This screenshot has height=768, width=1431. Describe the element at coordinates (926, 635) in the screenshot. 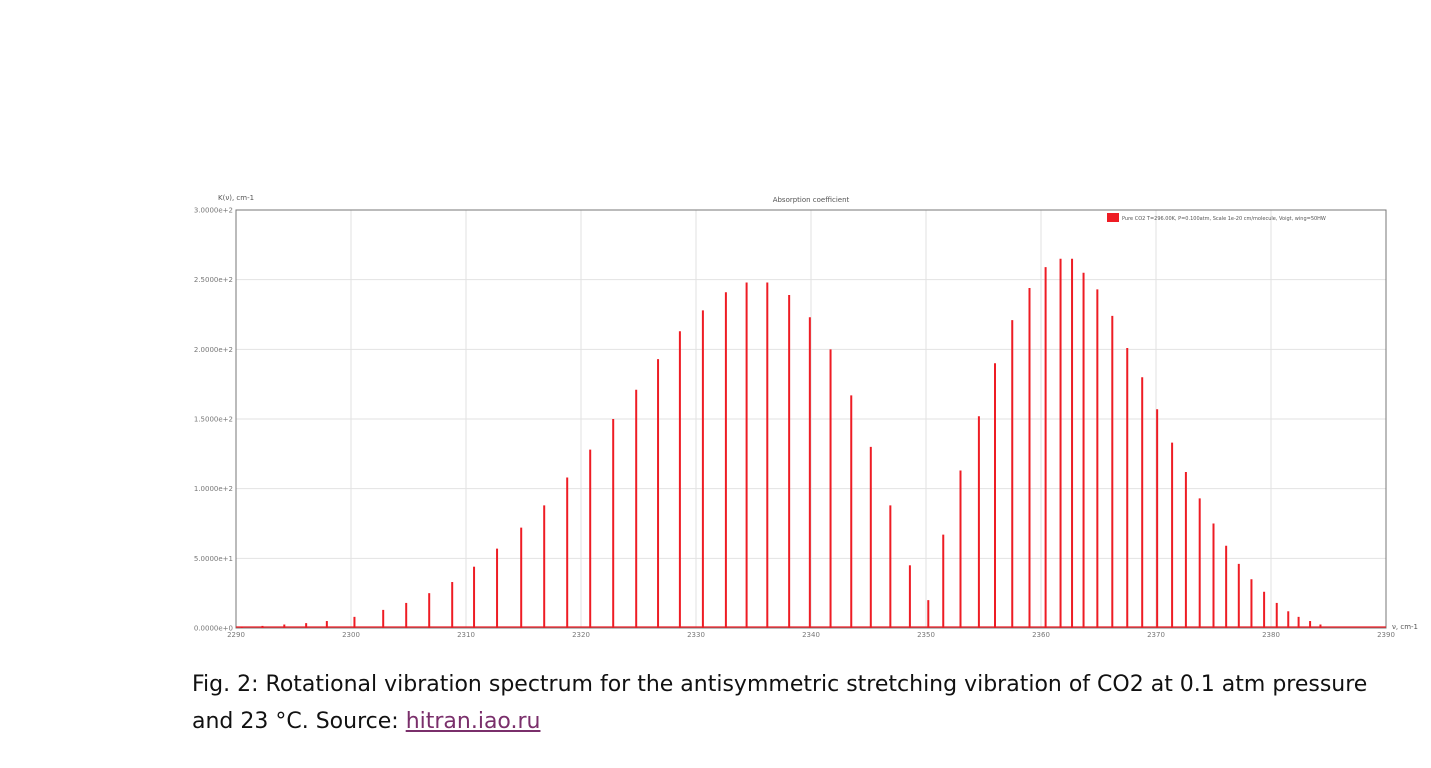

I see `x-tick-label: 2350` at that location.